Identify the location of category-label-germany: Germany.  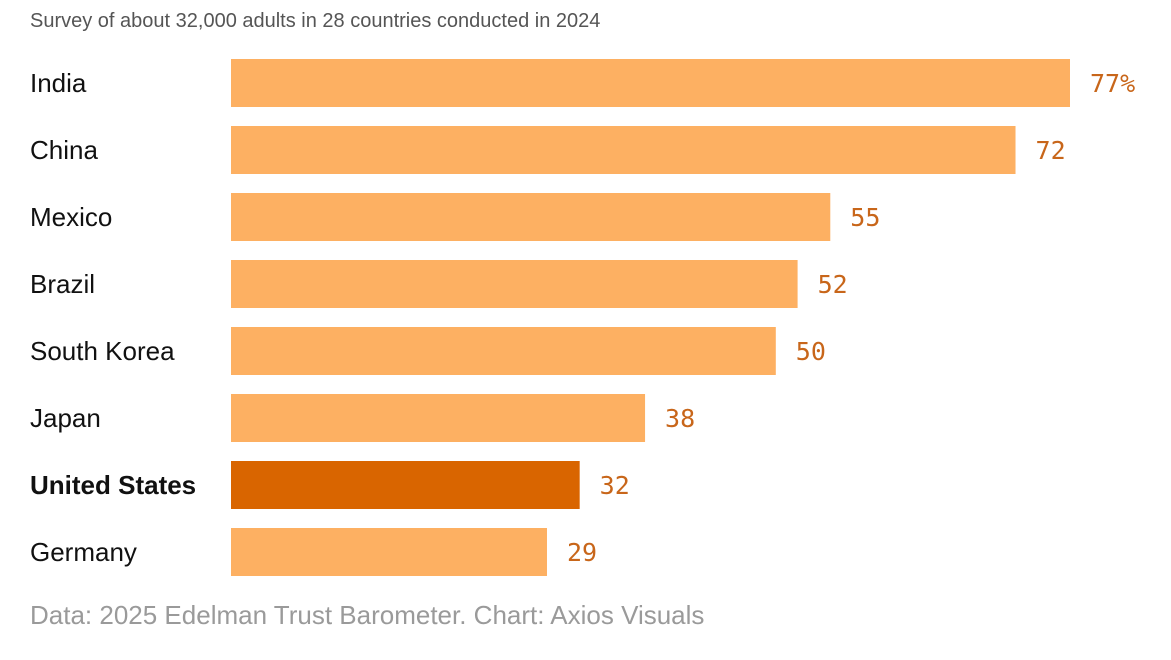
(83, 552).